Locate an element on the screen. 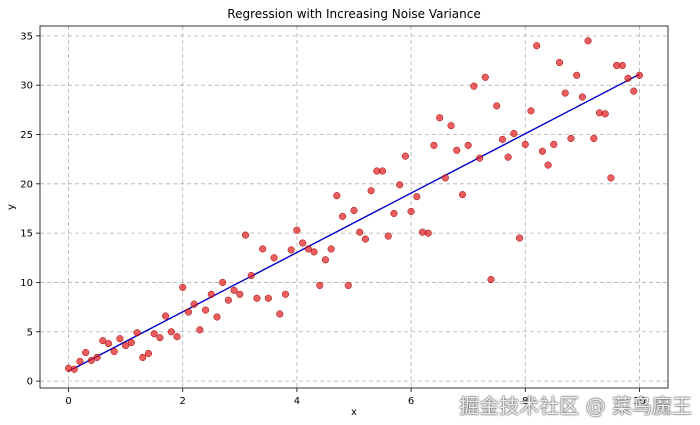 This screenshot has width=700, height=425. x-tick-label: 8 is located at coordinates (525, 401).